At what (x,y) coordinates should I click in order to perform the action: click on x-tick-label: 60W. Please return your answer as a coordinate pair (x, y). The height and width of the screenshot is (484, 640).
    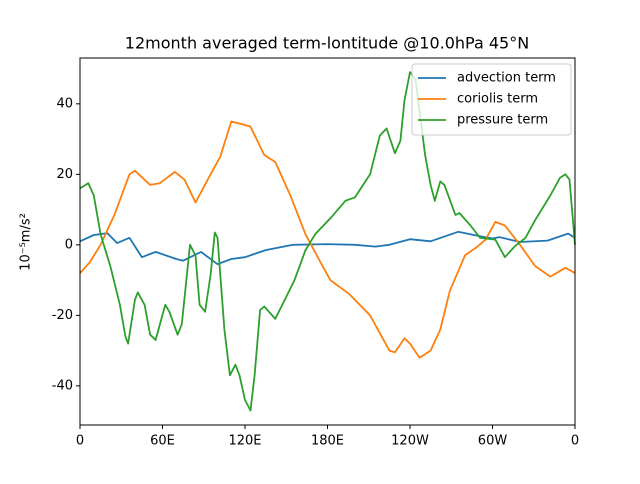
    Looking at the image, I should click on (493, 441).